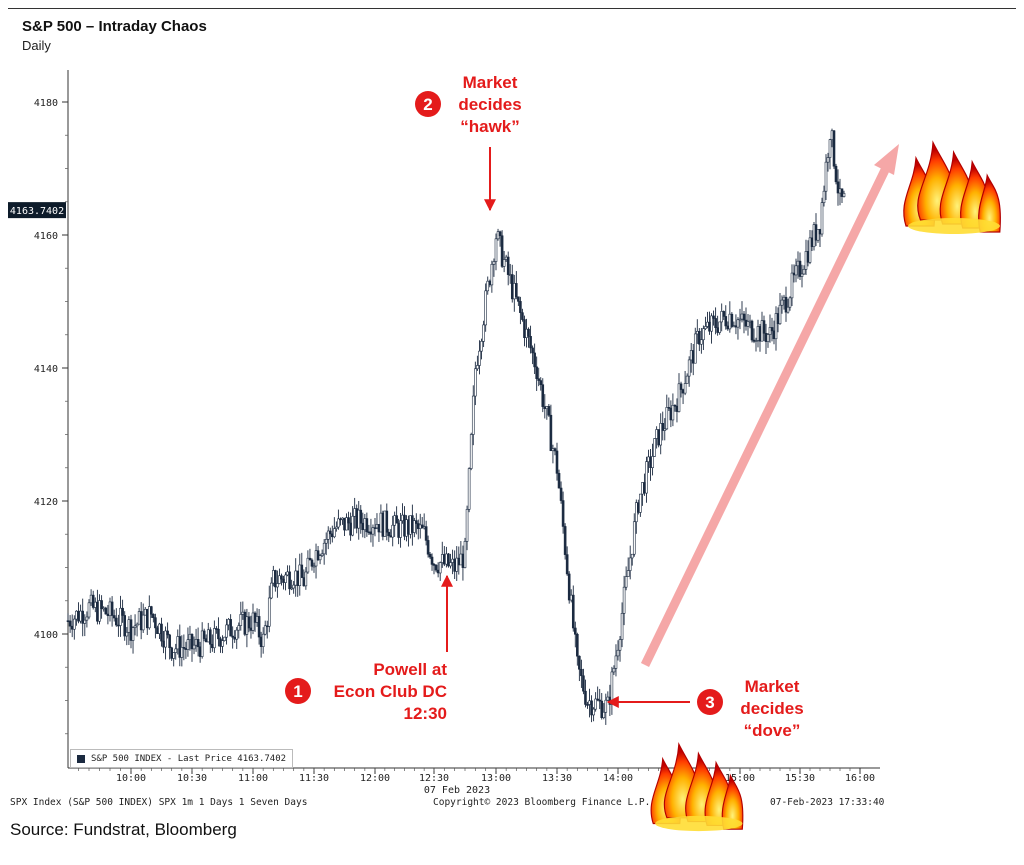  I want to click on annotation-3-text: “dove”, so click(772, 730).